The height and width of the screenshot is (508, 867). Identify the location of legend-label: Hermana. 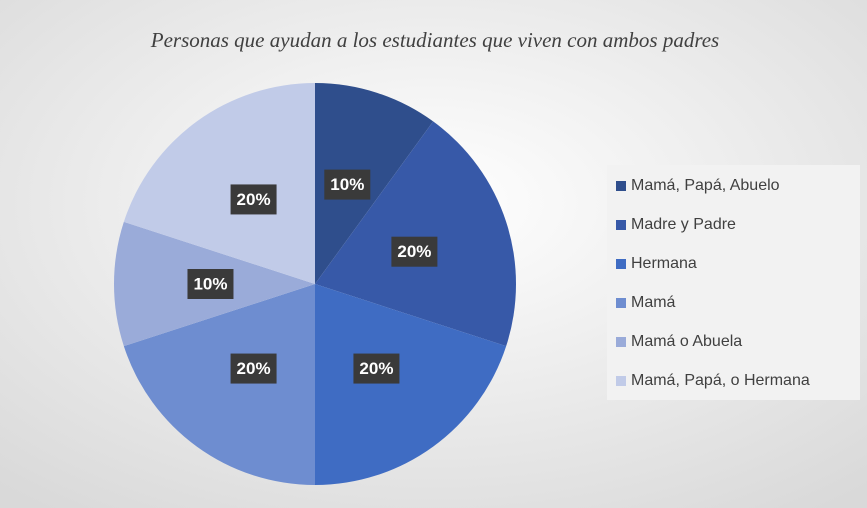
(664, 263).